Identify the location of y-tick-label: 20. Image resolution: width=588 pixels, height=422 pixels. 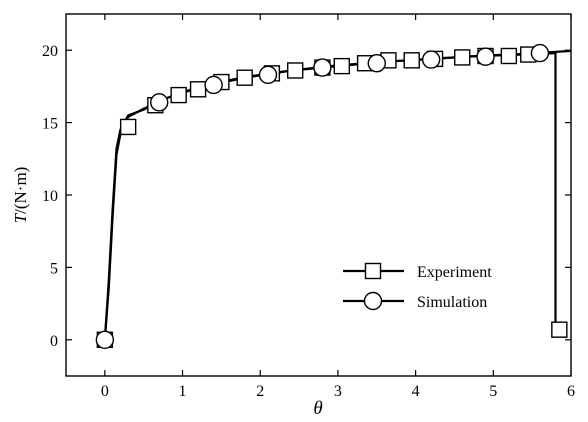
(50, 51).